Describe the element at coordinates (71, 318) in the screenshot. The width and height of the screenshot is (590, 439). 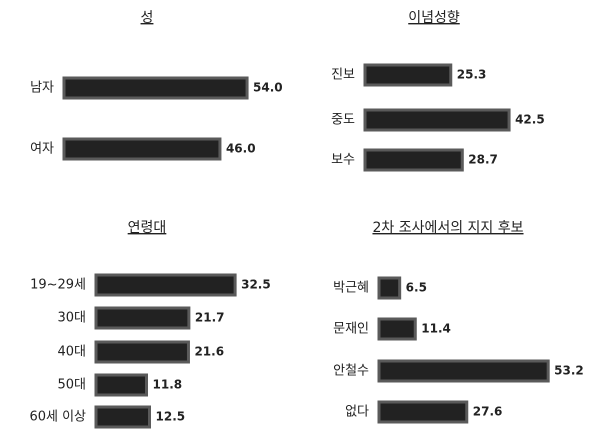
I see `category-label: 30대` at that location.